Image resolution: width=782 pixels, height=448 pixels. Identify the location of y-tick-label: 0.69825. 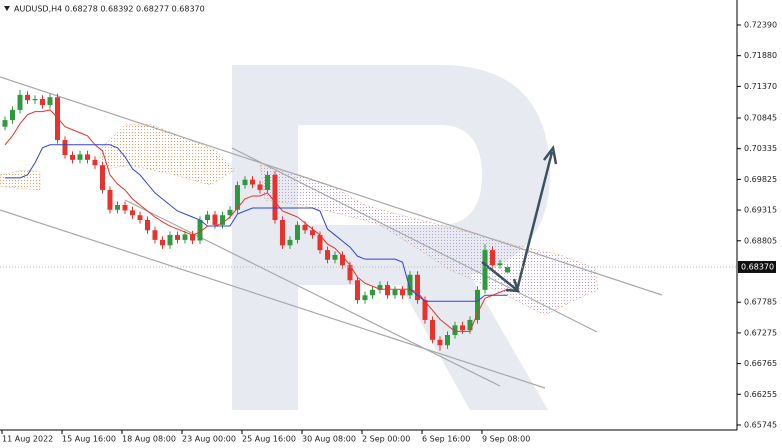
(760, 179).